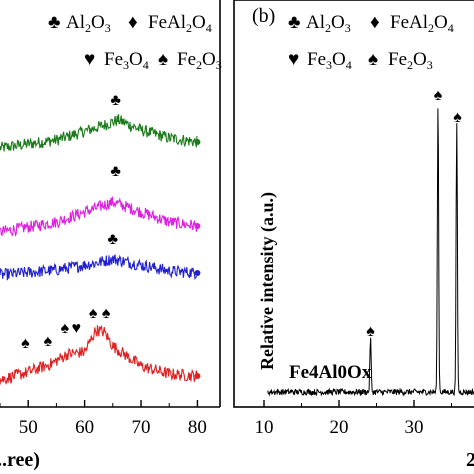 Image resolution: width=474 pixels, height=474 pixels. Describe the element at coordinates (126, 60) in the screenshot. I see `legend-a-fe3o4: Fe3O4` at that location.